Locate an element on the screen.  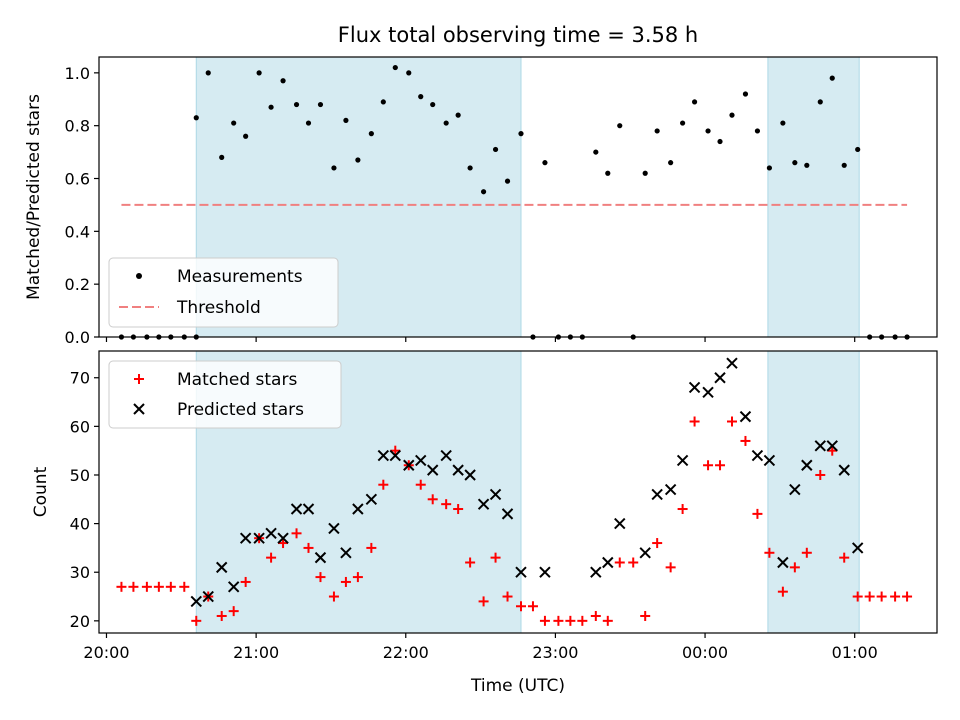
y-tick-label: 70 is located at coordinates (80, 378).